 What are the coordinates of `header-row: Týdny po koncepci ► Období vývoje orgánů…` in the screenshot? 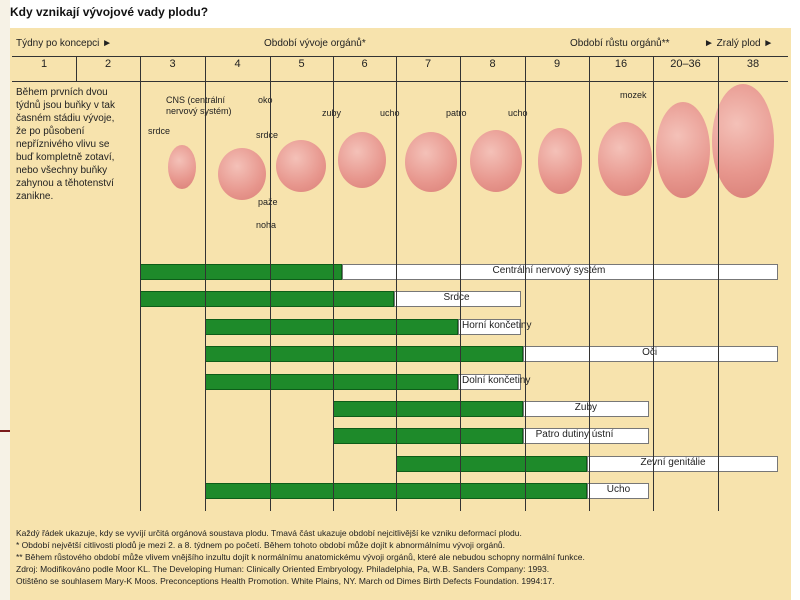 It's located at (401, 46).